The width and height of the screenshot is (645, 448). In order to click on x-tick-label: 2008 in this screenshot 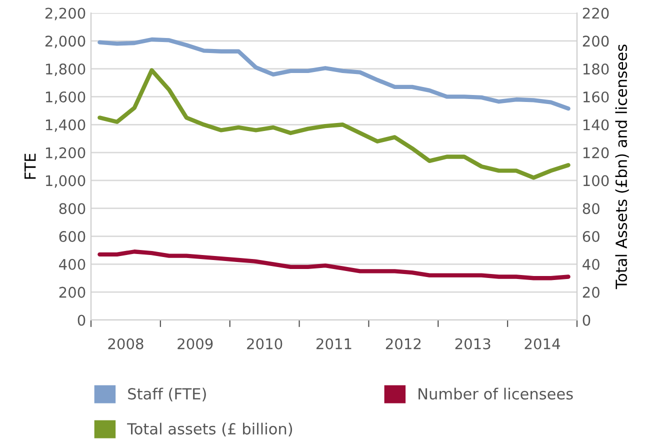, I will do `click(126, 344)`.